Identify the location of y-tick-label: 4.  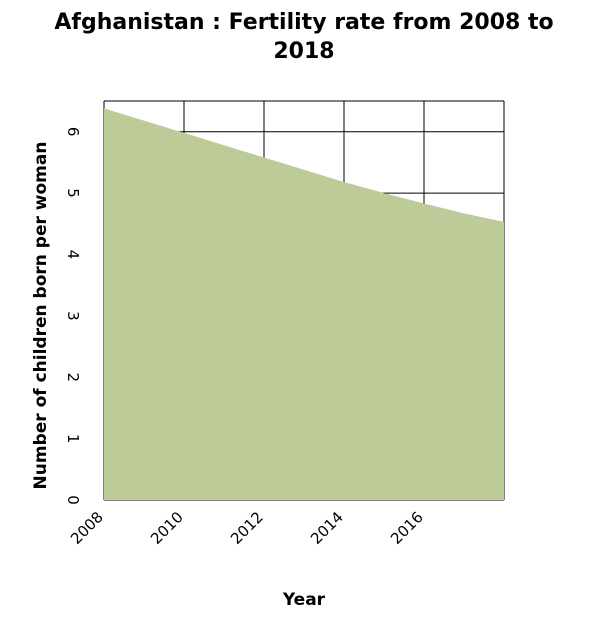
(73, 255).